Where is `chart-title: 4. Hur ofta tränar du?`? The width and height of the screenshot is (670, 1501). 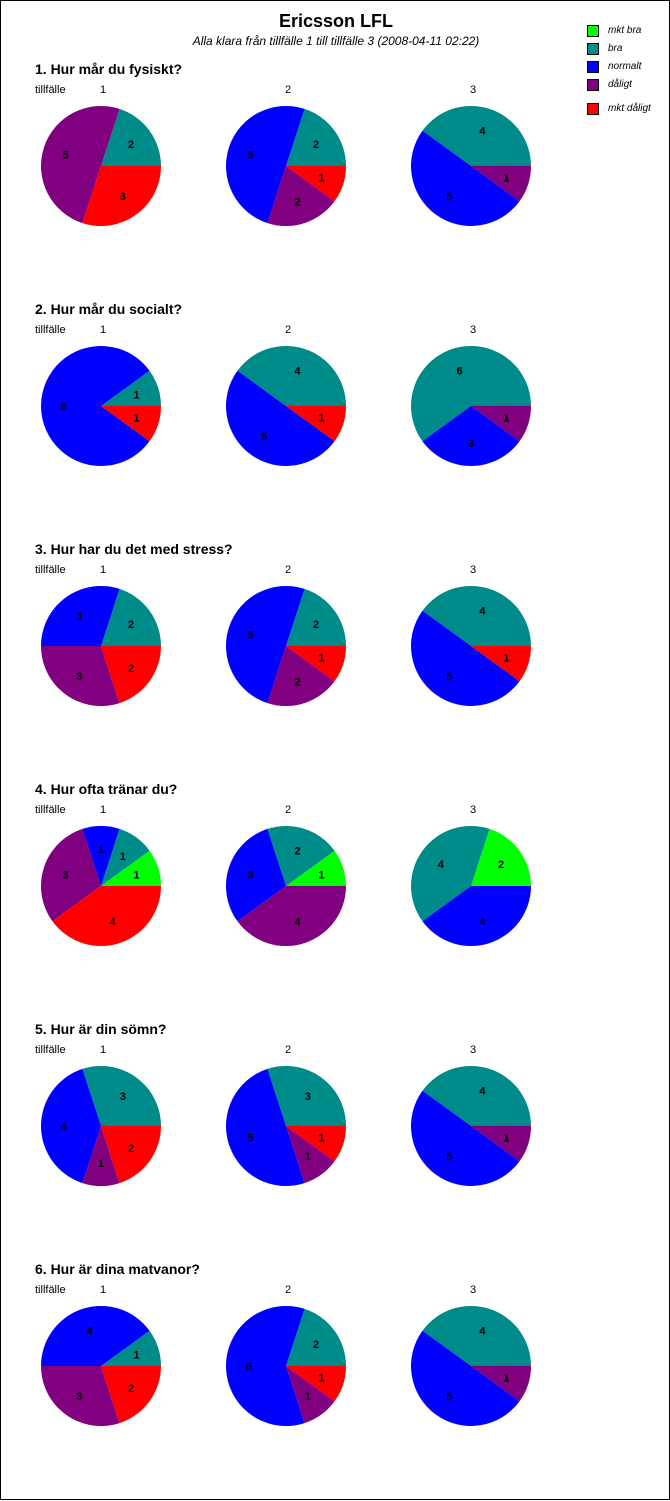 chart-title: 4. Hur ofta tränar du? is located at coordinates (106, 789).